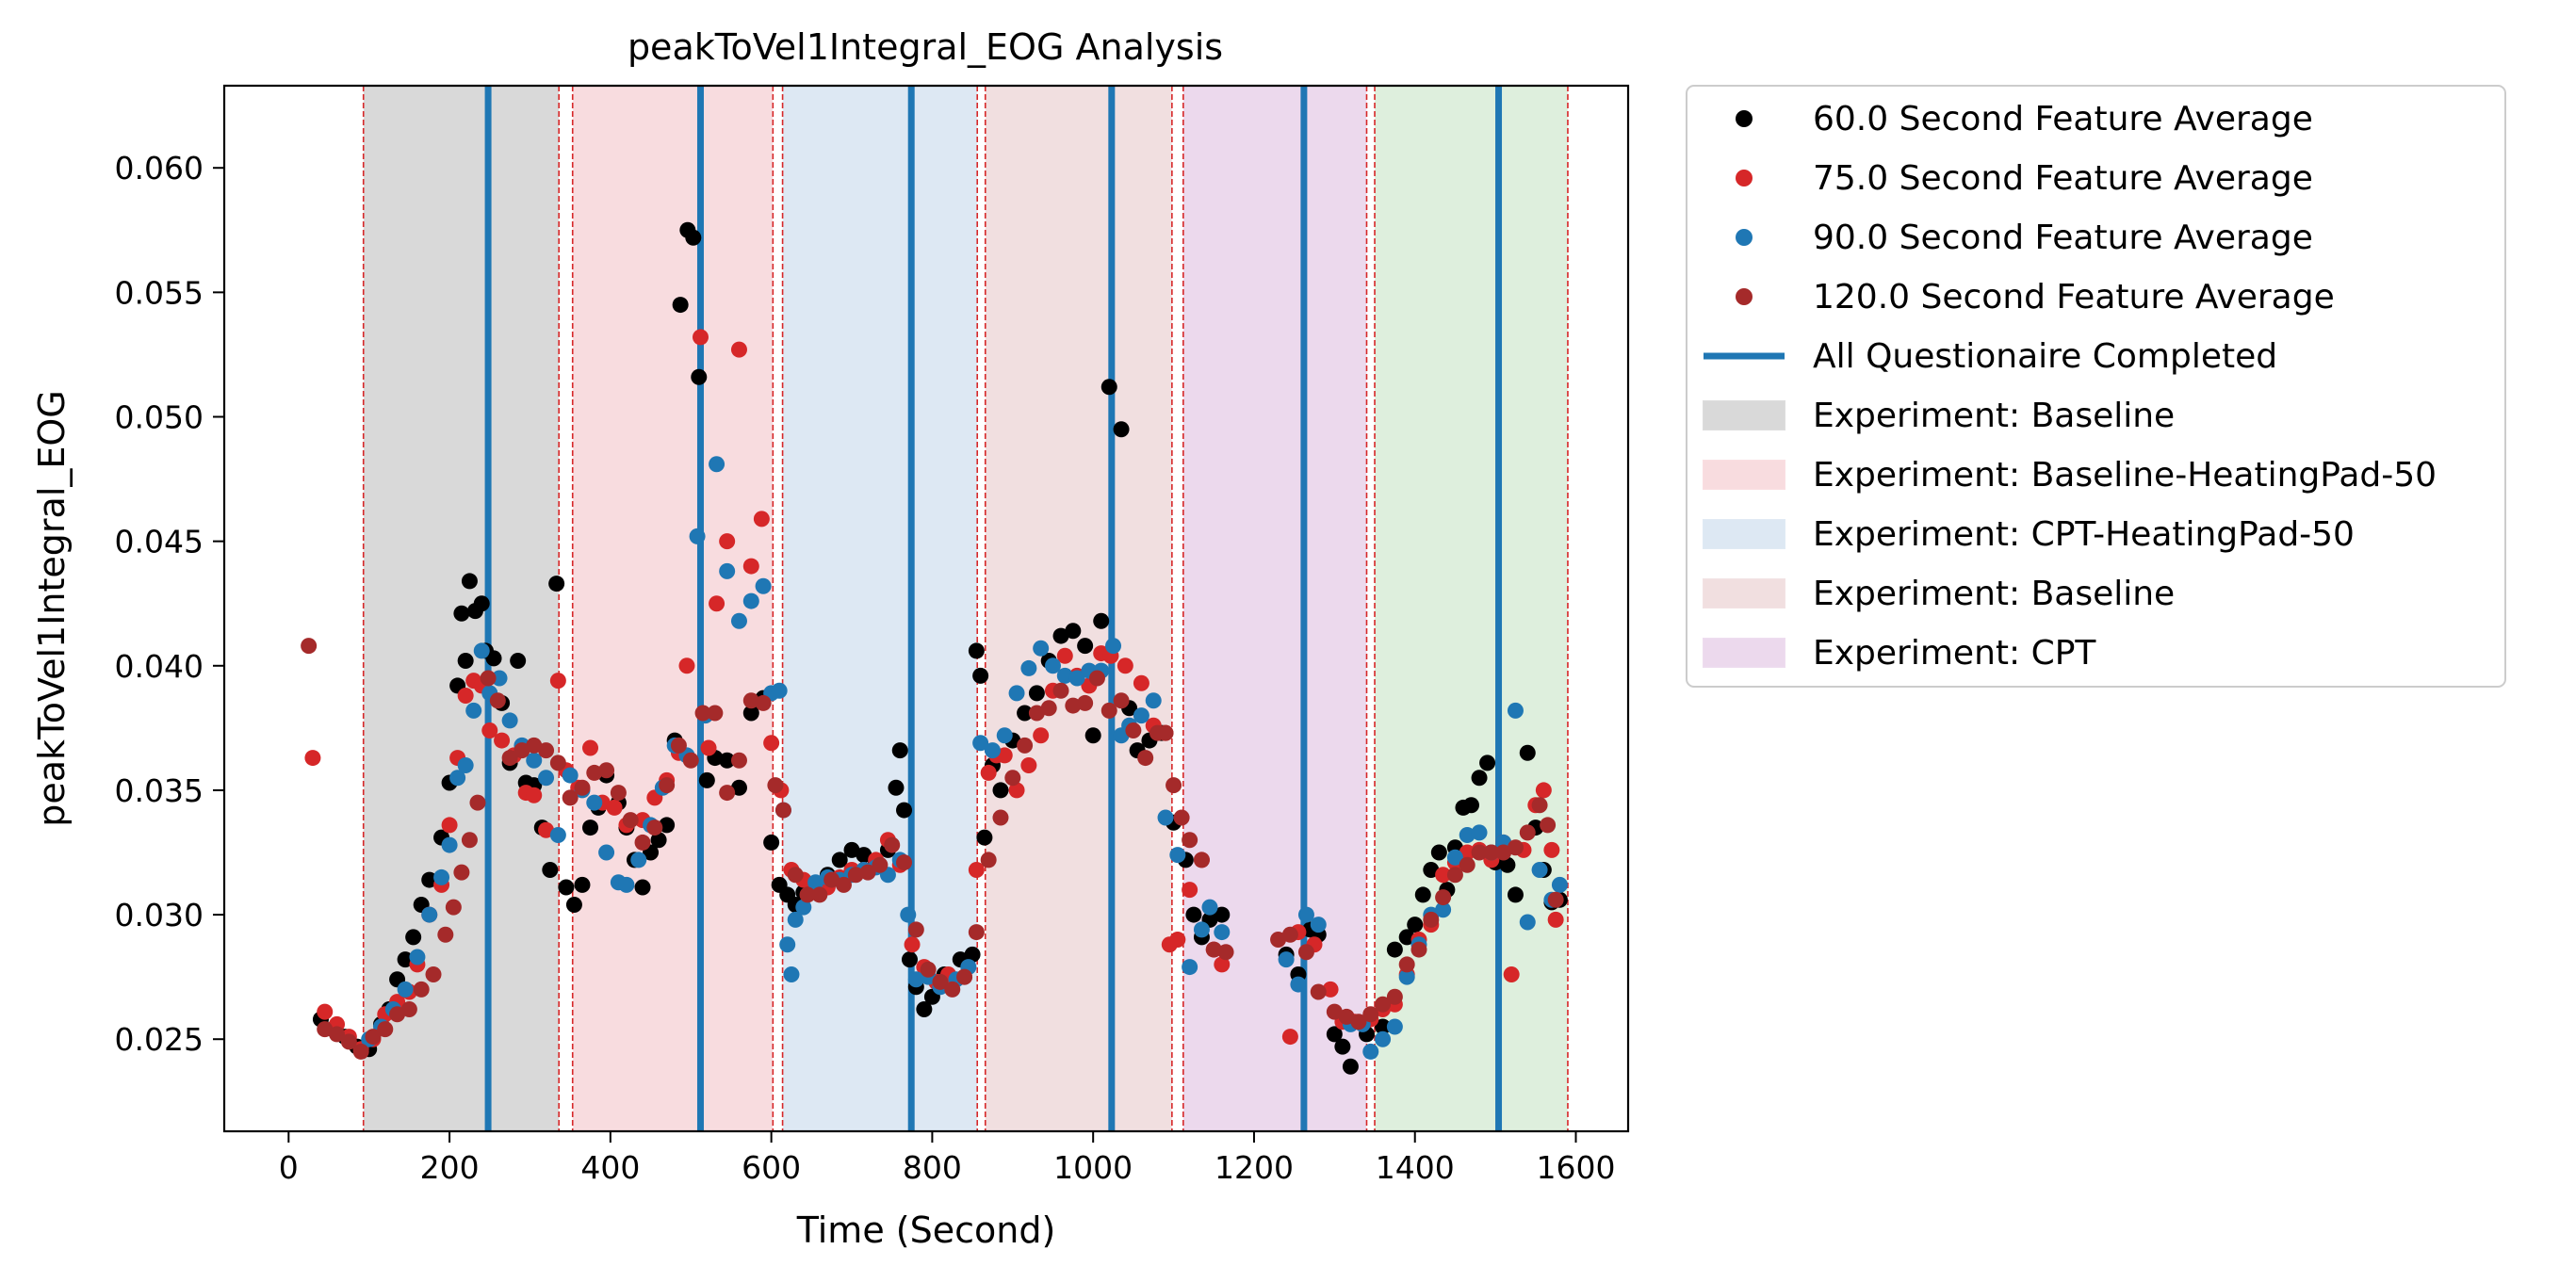 The height and width of the screenshot is (1282, 2576). What do you see at coordinates (1744, 296) in the screenshot?
I see `legend-marker-icon` at bounding box center [1744, 296].